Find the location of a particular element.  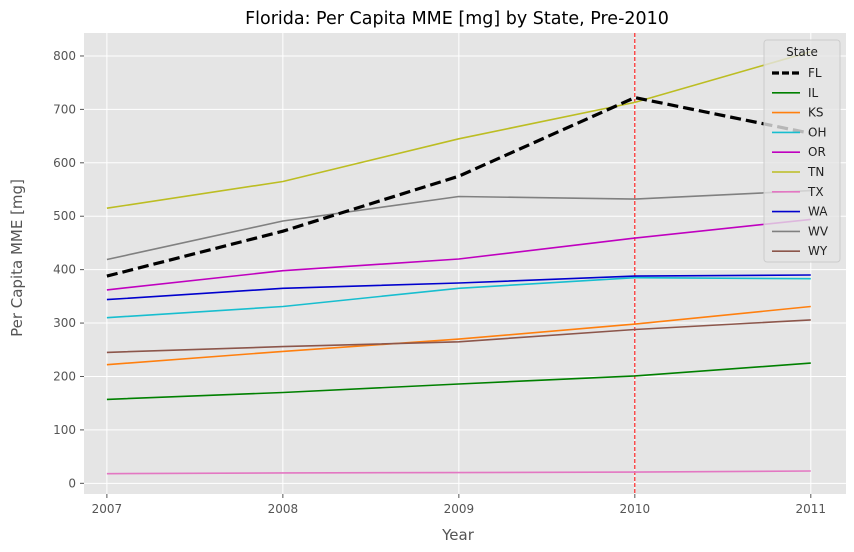

series-line-oh is located at coordinates (458, 297).